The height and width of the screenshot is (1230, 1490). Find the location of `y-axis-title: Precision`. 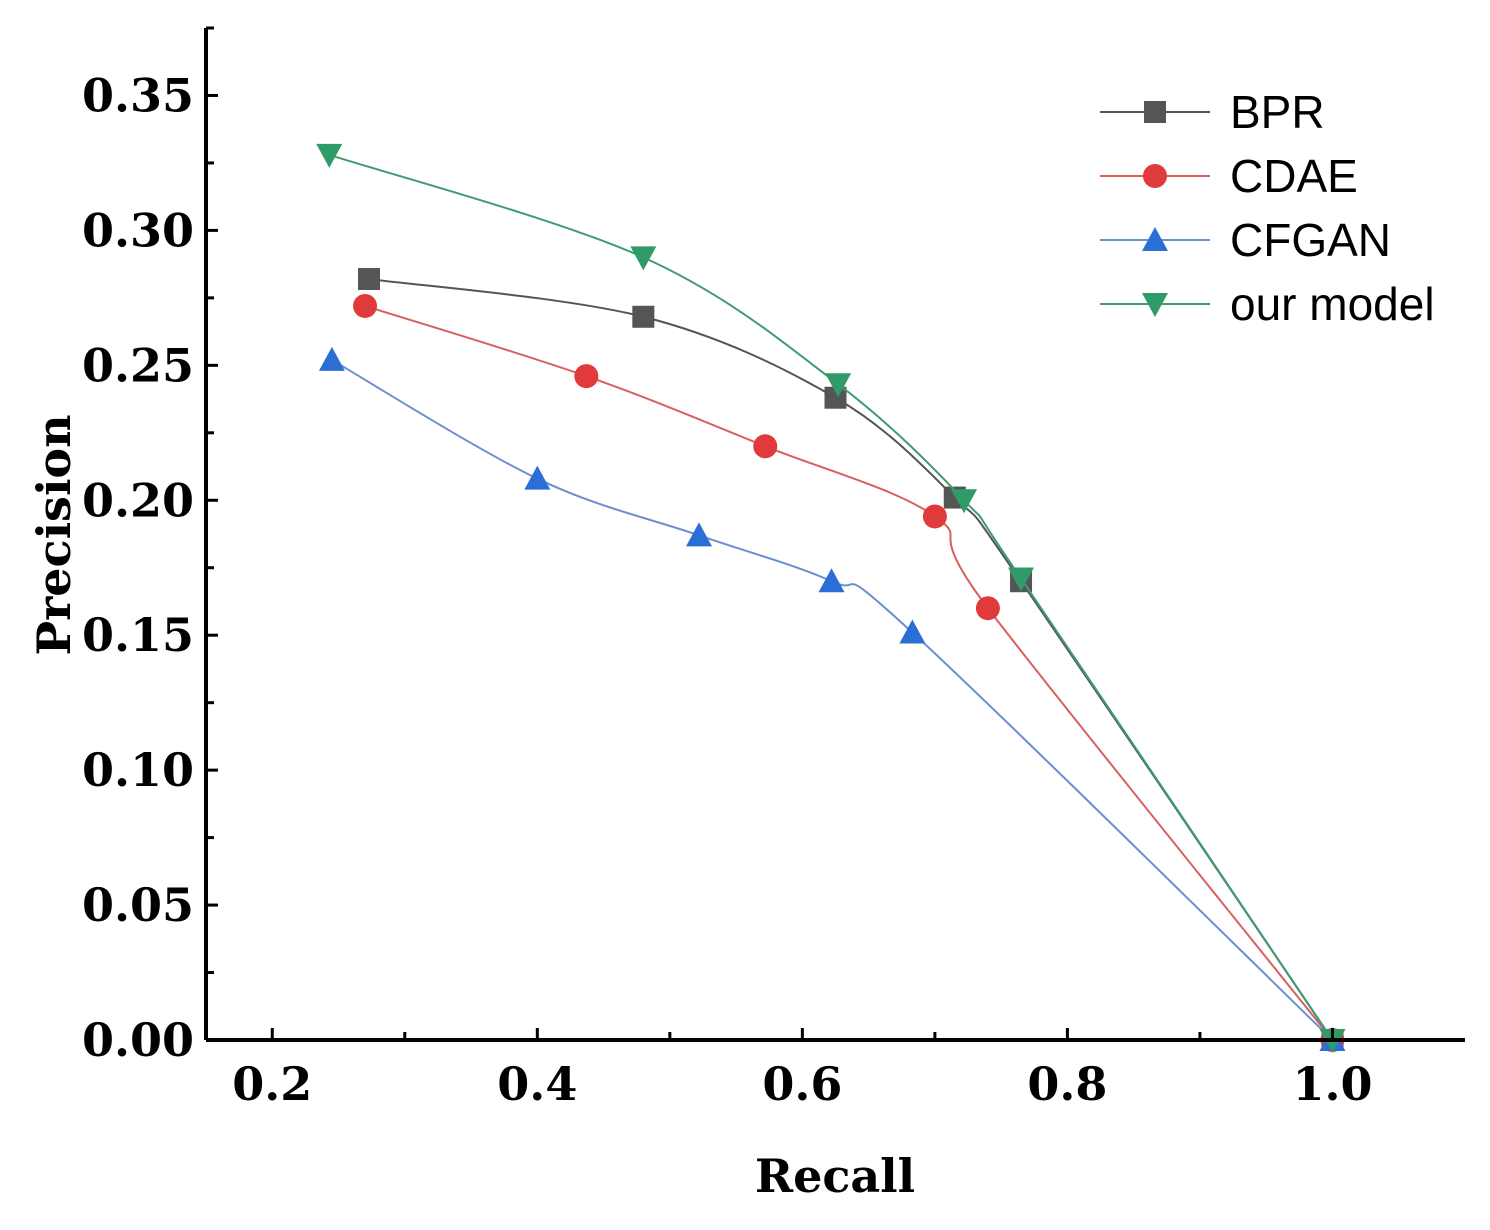

y-axis-title: Precision is located at coordinates (54, 534).